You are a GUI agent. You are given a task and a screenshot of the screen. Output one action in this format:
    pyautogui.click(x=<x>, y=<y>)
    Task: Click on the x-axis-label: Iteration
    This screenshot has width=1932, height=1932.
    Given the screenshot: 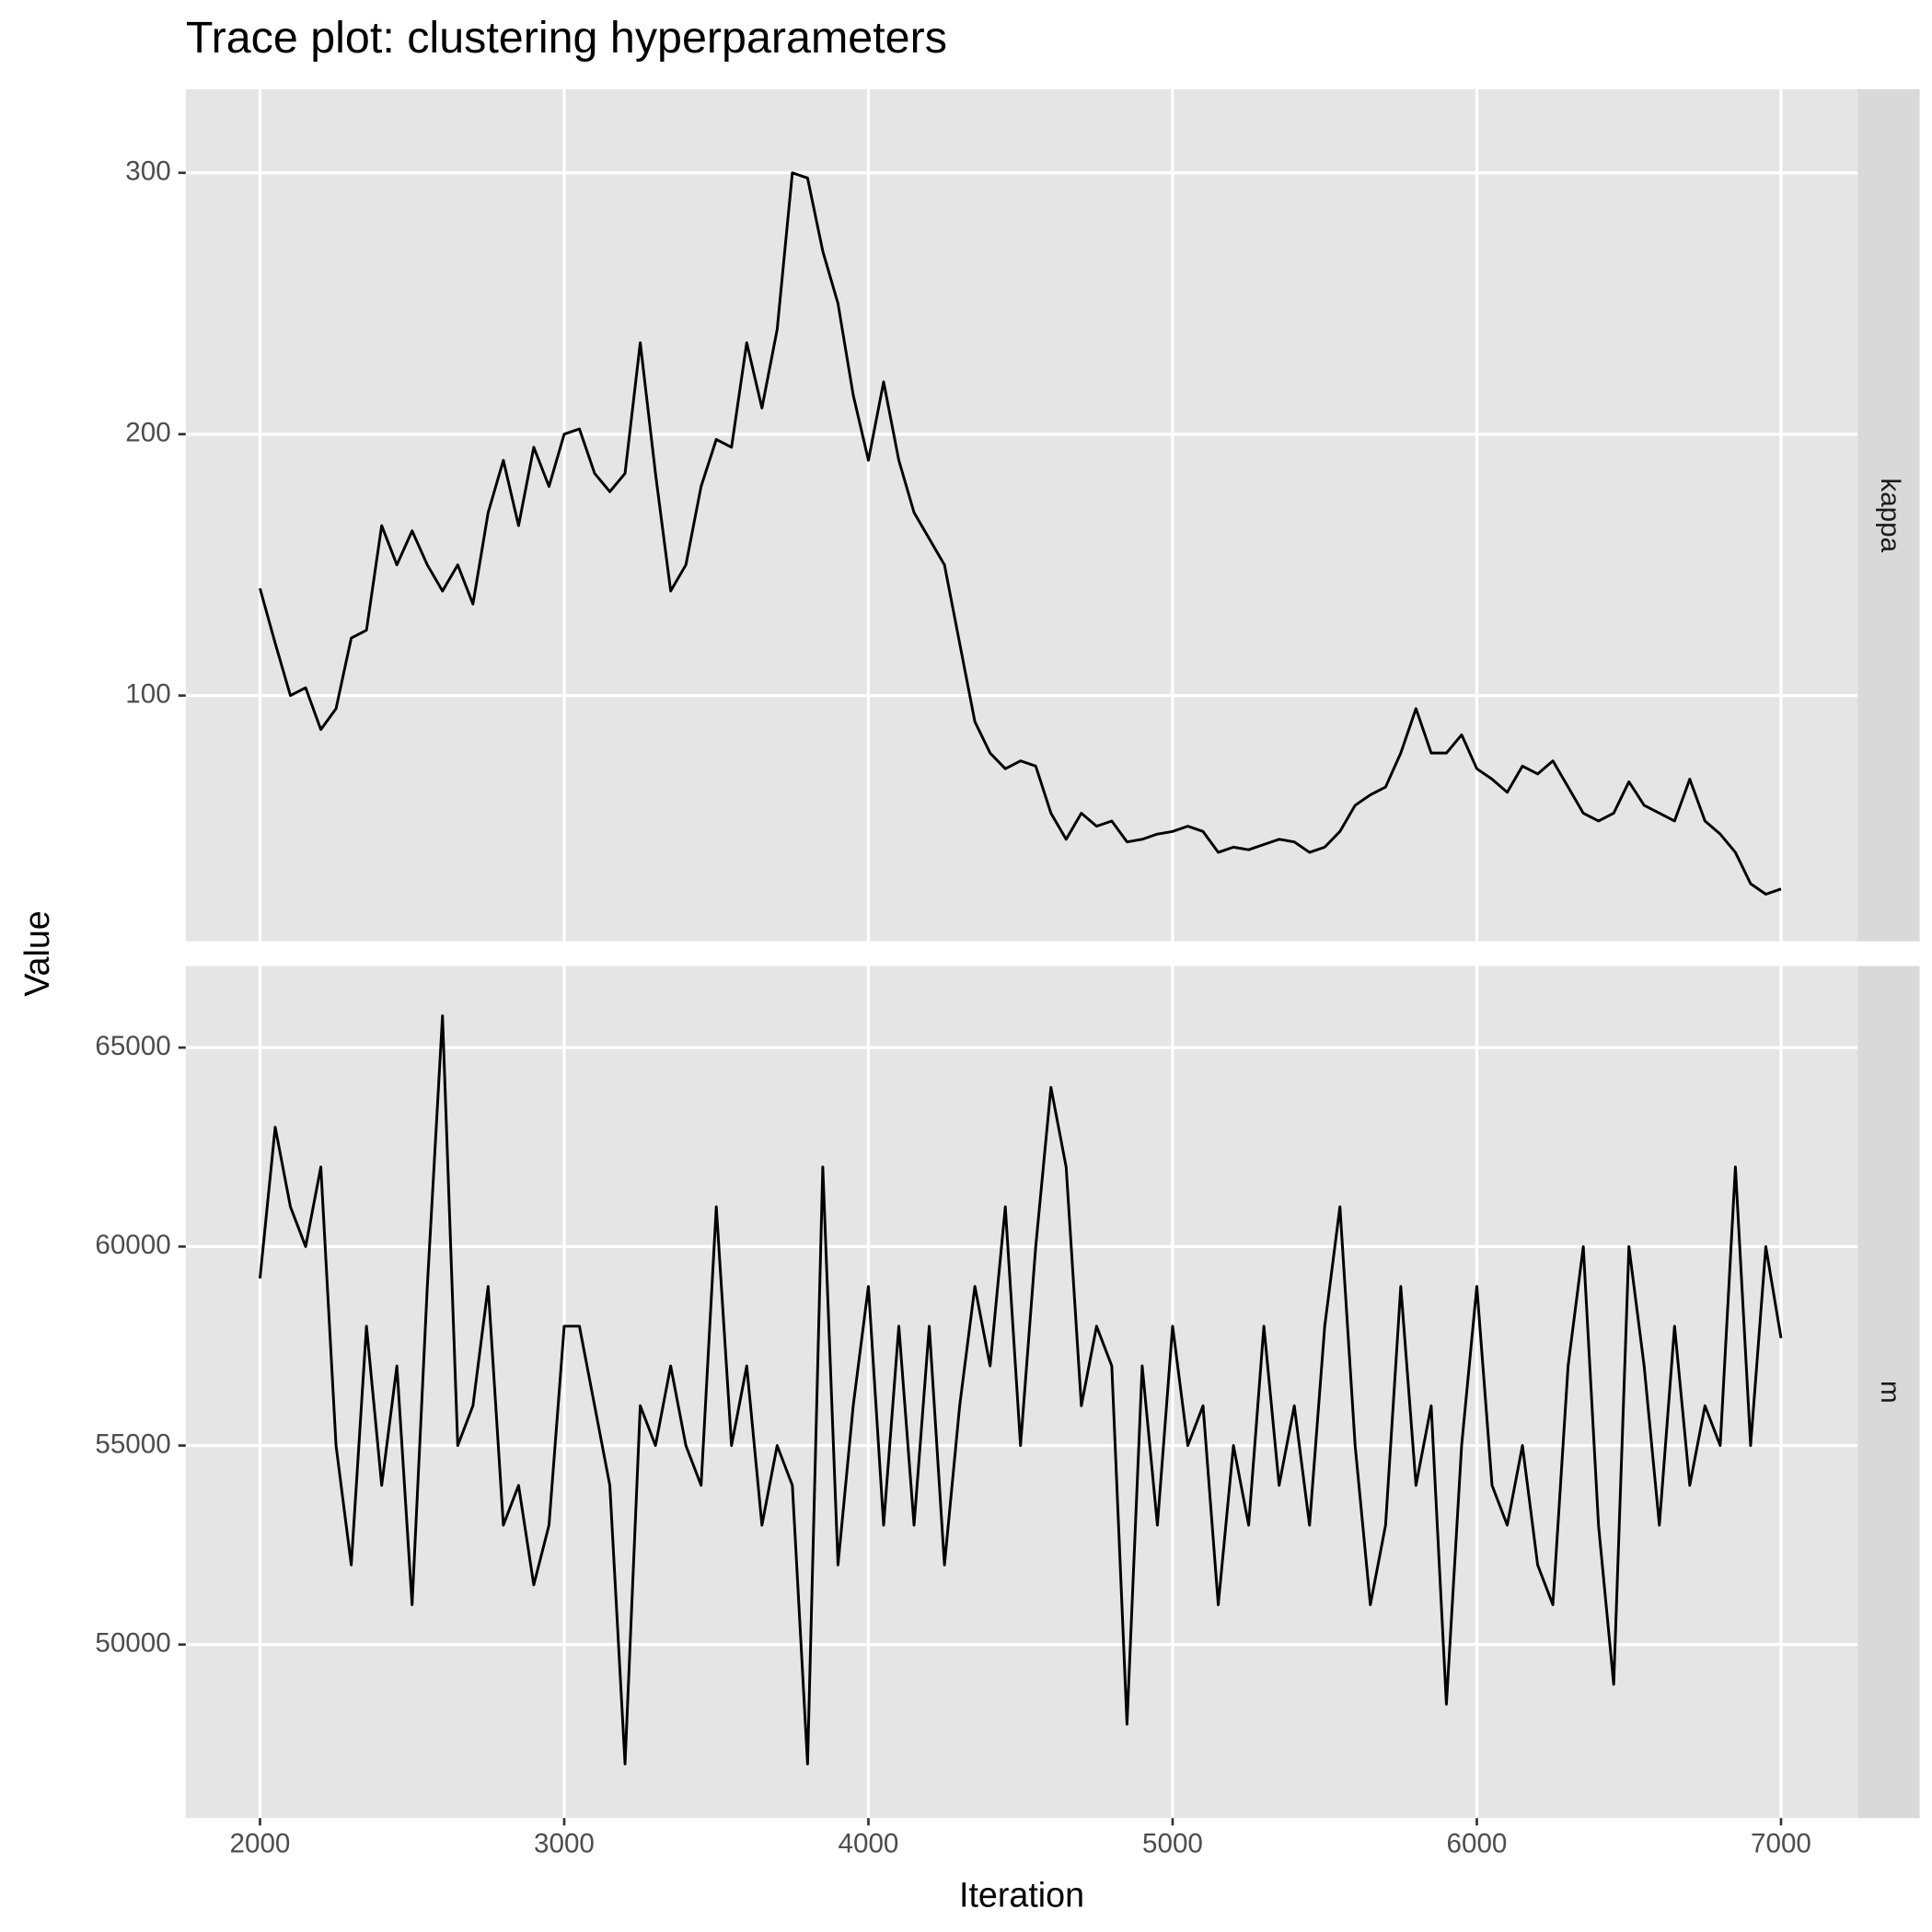 What is the action you would take?
    pyautogui.click(x=1022, y=1895)
    